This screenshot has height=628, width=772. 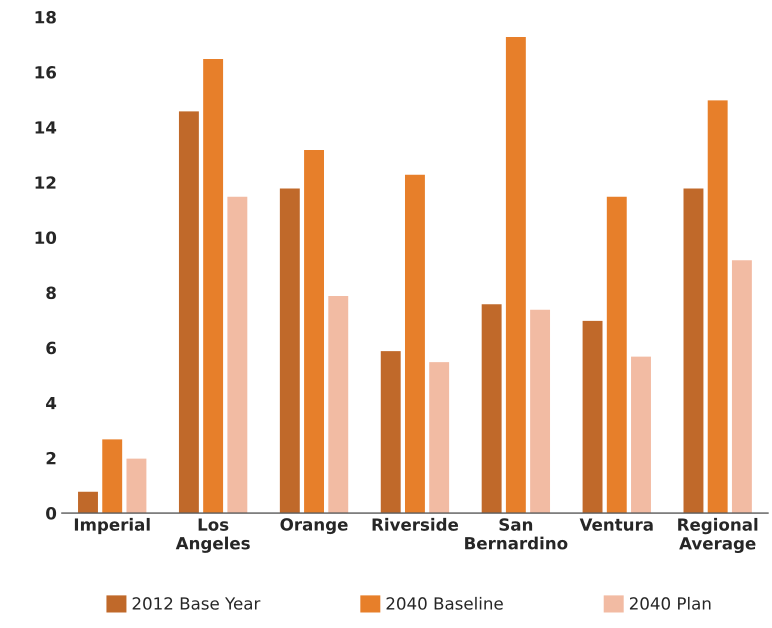 I want to click on y-tick-label: 2, so click(x=51, y=458).